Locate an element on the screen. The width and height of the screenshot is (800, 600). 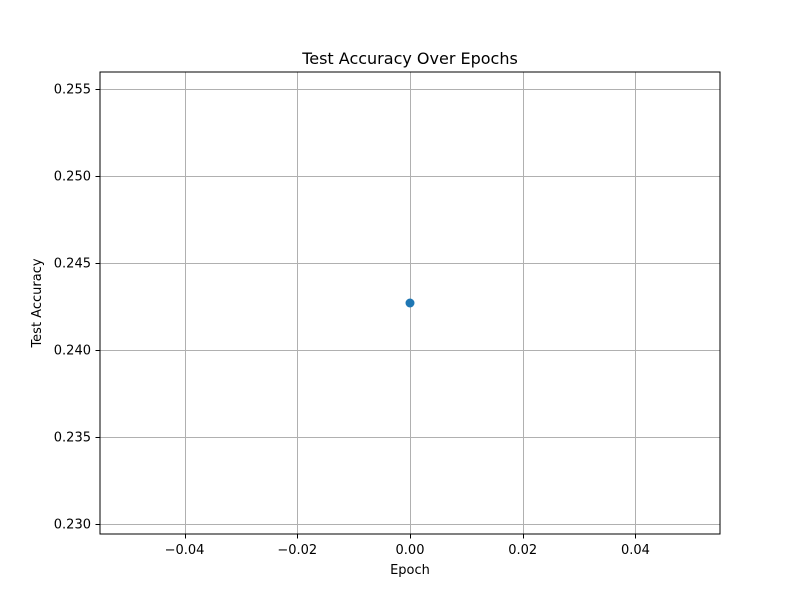
data-point is located at coordinates (410, 303).